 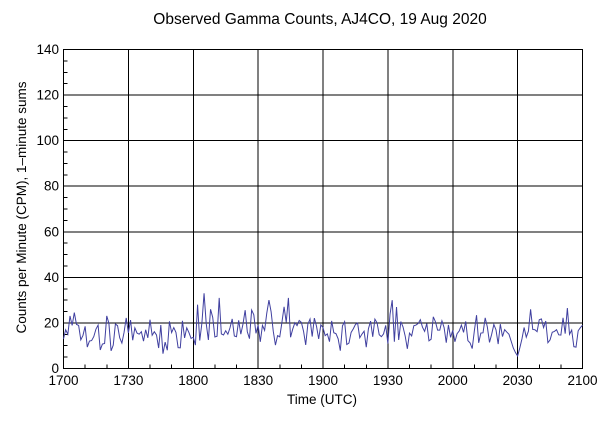 What do you see at coordinates (322, 399) in the screenshot?
I see `svg-text: Time (UTC)` at bounding box center [322, 399].